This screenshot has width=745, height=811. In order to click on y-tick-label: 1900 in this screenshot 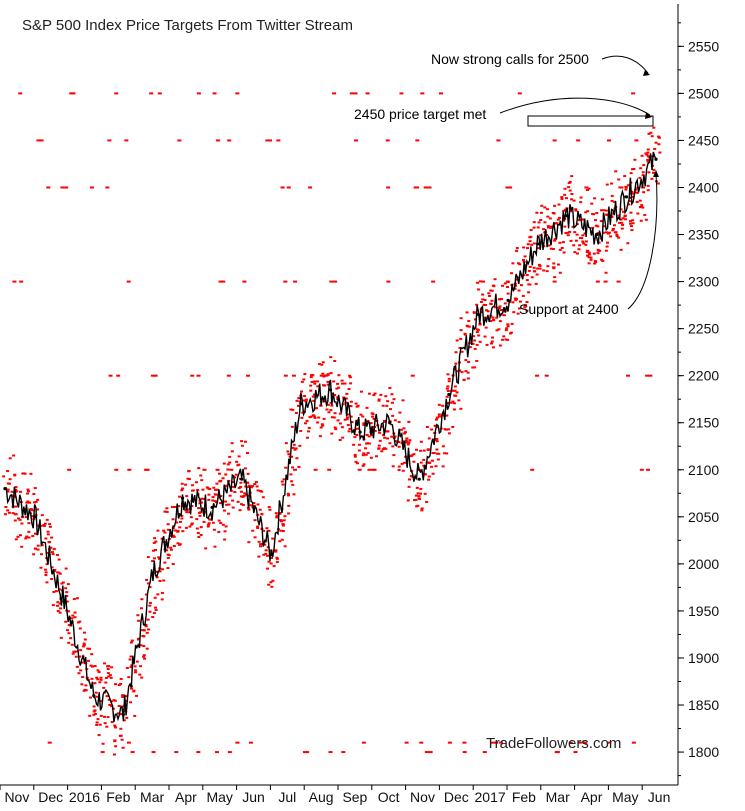, I will do `click(703, 658)`.